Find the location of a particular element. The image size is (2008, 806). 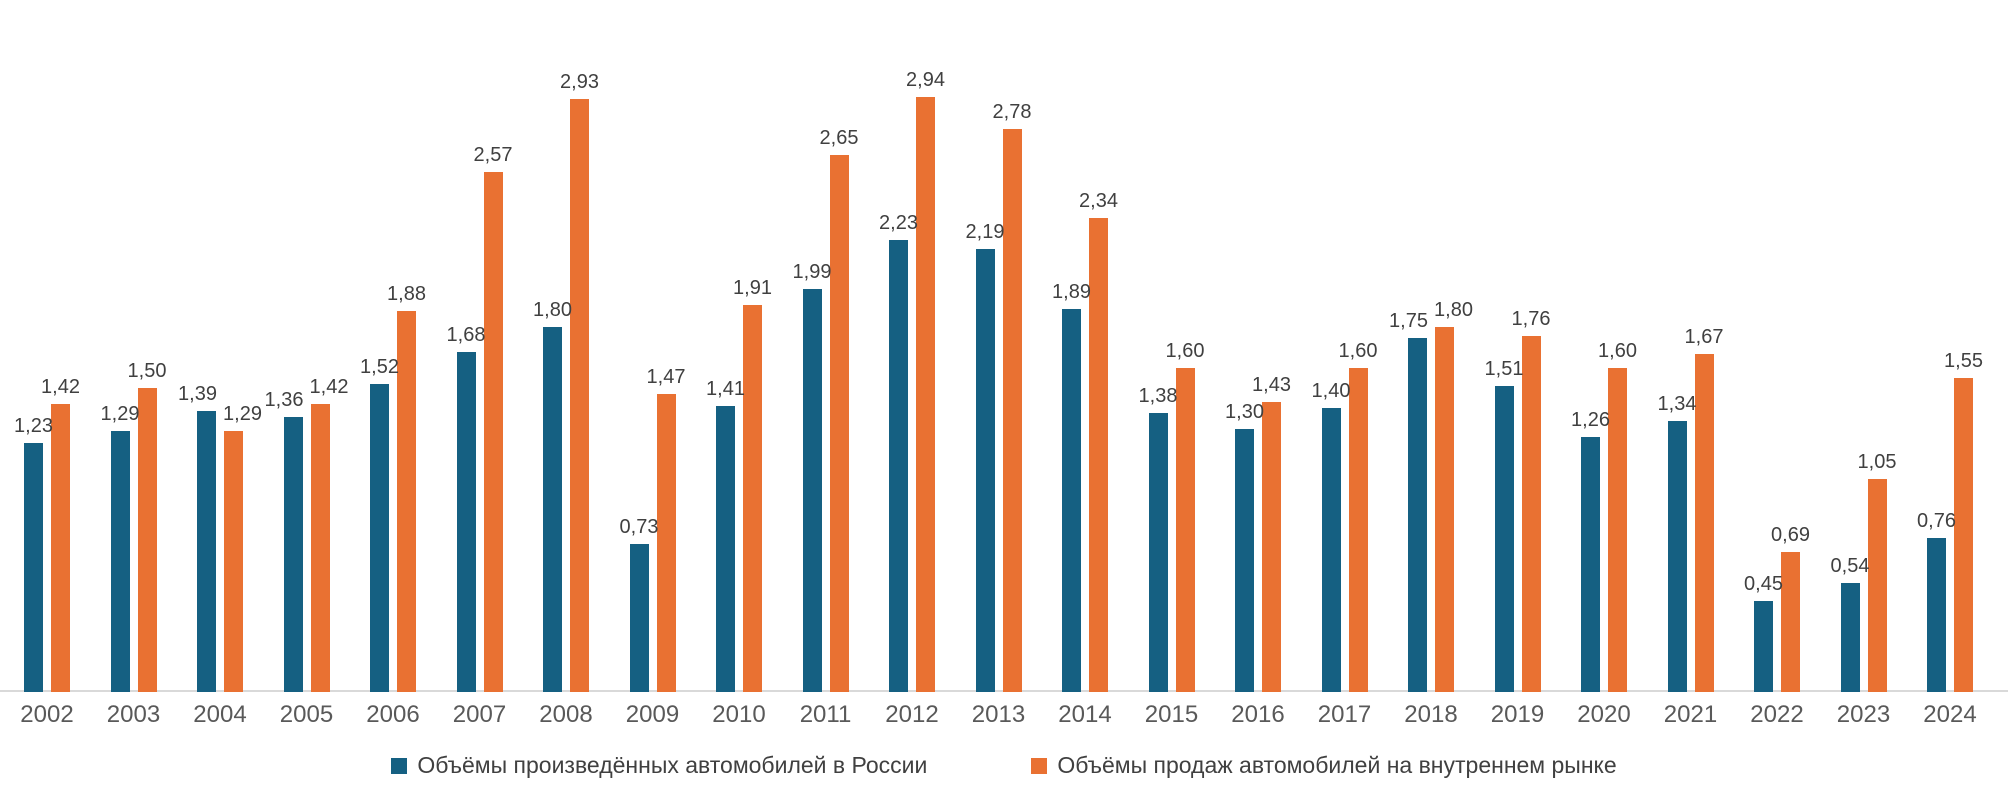

value-label-sales-2024: 1,55 is located at coordinates (1963, 361).